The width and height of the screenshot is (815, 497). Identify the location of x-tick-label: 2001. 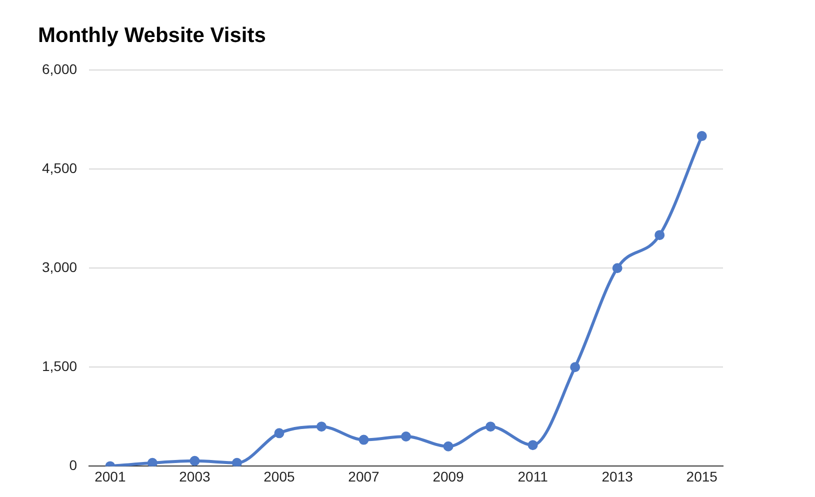
(110, 476).